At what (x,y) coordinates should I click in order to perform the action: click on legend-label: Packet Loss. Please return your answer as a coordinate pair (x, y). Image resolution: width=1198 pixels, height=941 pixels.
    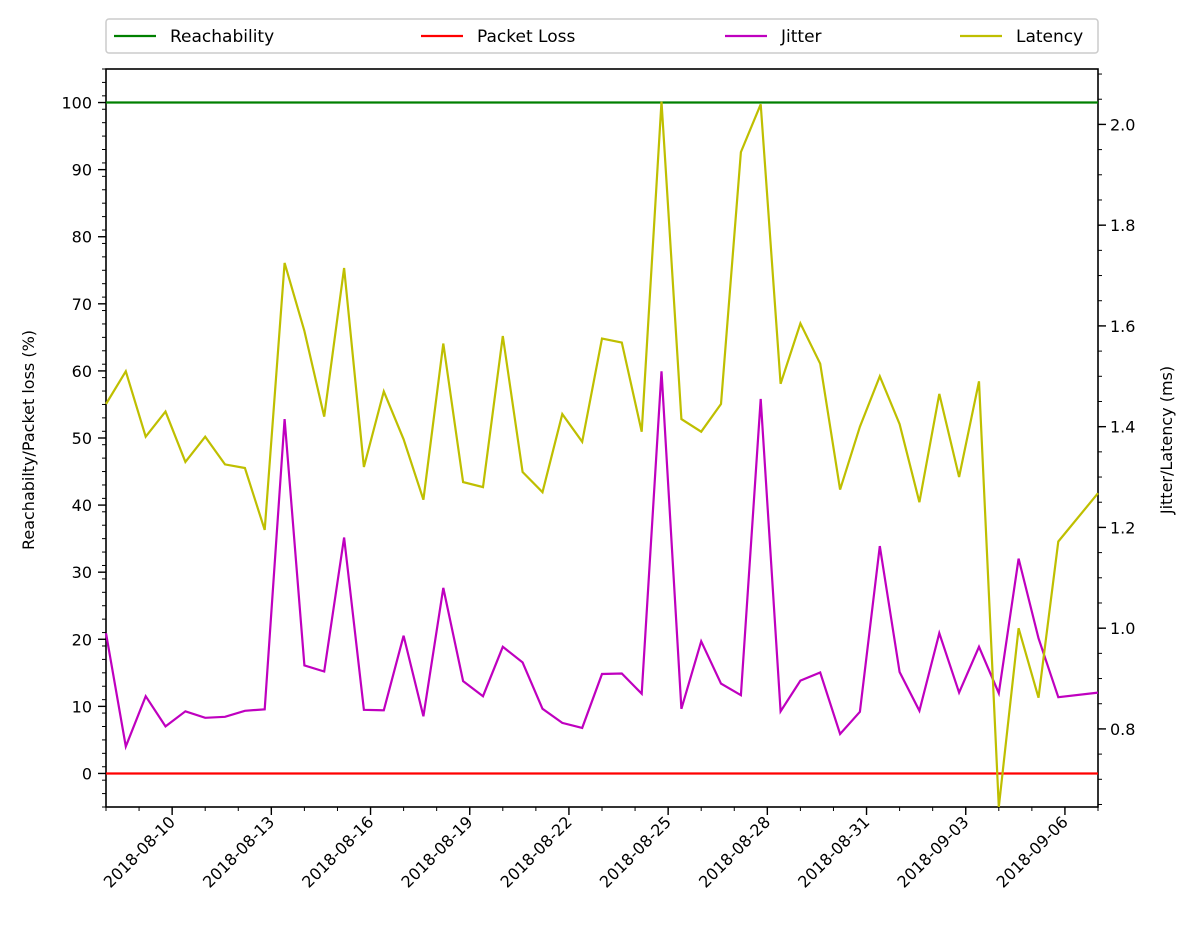
    Looking at the image, I should click on (526, 37).